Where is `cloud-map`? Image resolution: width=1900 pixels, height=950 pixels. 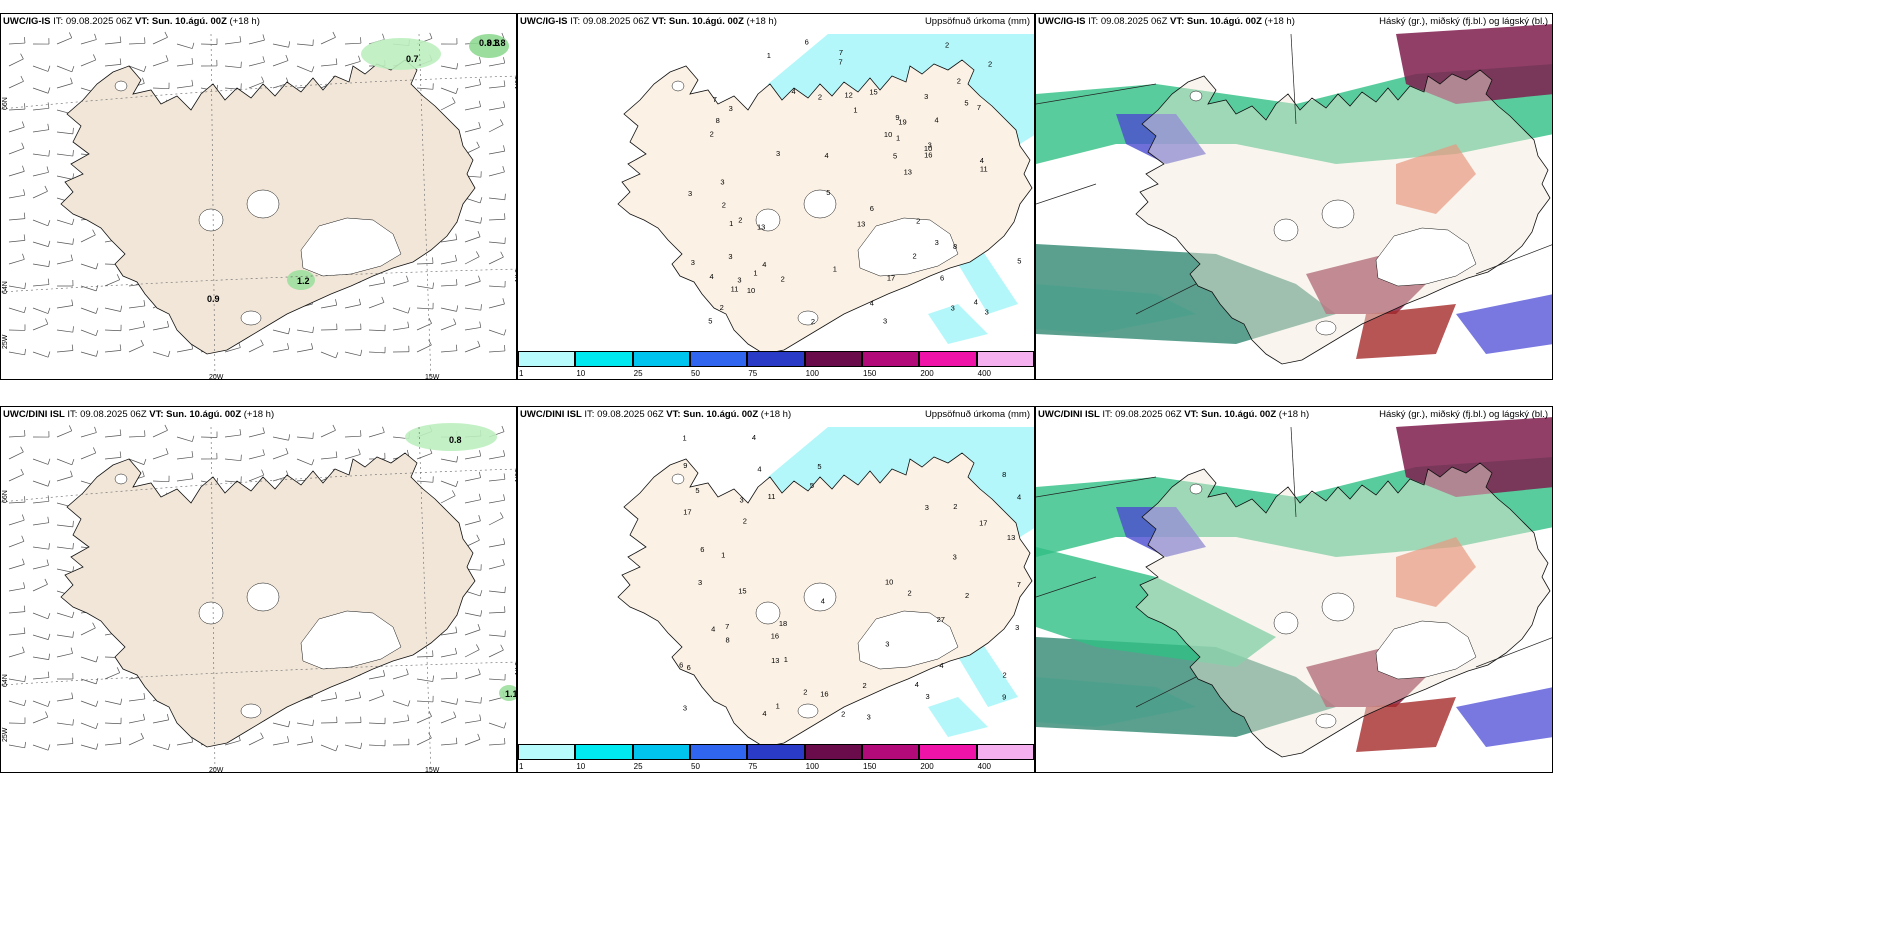 cloud-map is located at coordinates (1294, 196).